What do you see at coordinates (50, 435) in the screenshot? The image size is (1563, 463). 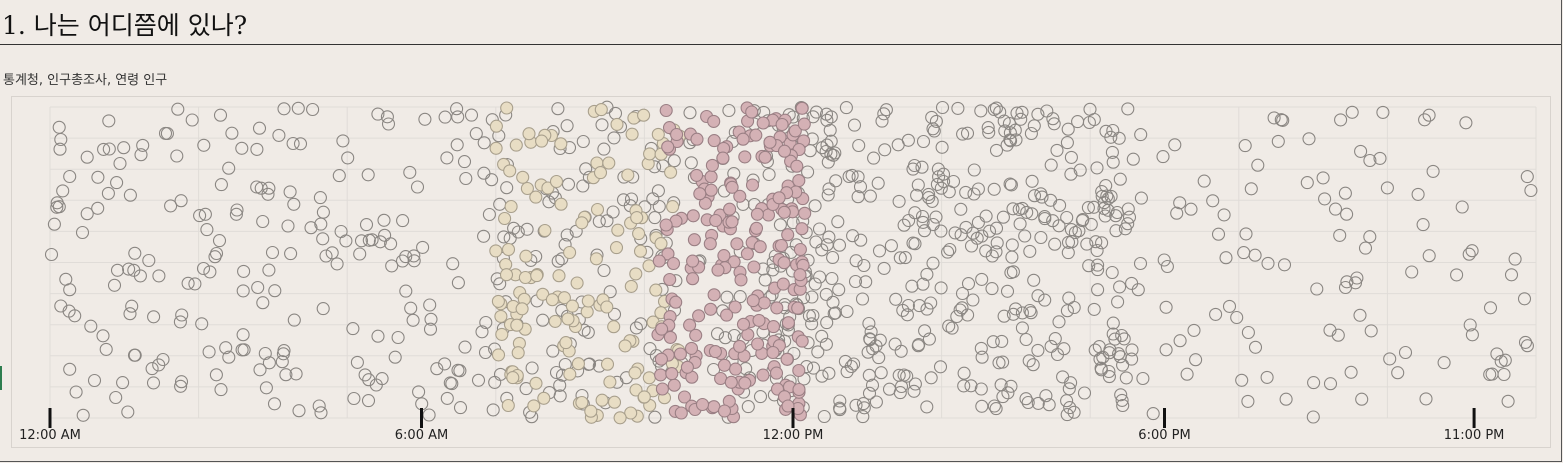 I see `x-tick-label: 12:00 AM` at bounding box center [50, 435].